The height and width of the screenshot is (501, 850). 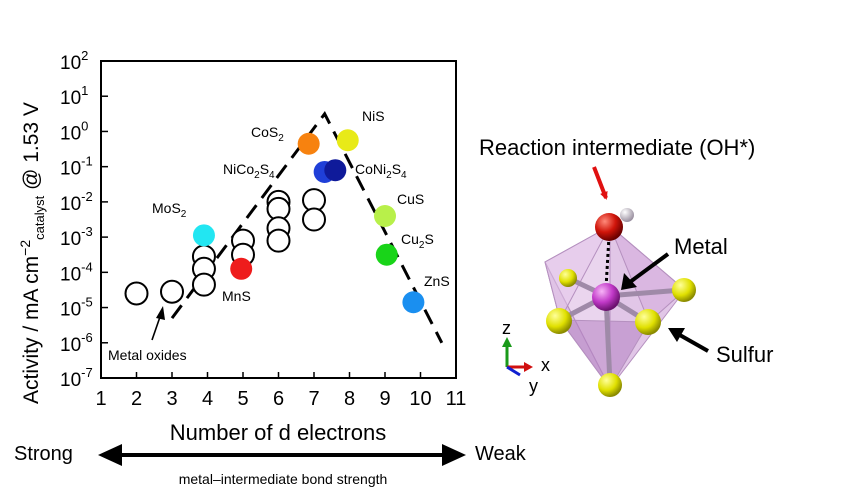 I want to click on intermediate-arrow, so click(x=600, y=183).